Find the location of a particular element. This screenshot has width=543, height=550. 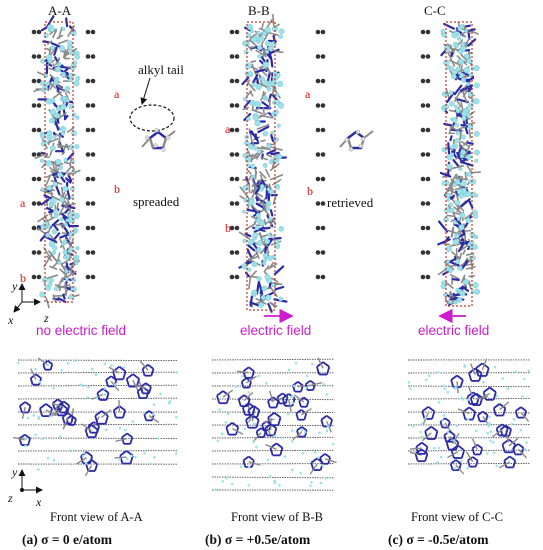

alkyl-tail-annotation: alkyl tail is located at coordinates (161, 69).